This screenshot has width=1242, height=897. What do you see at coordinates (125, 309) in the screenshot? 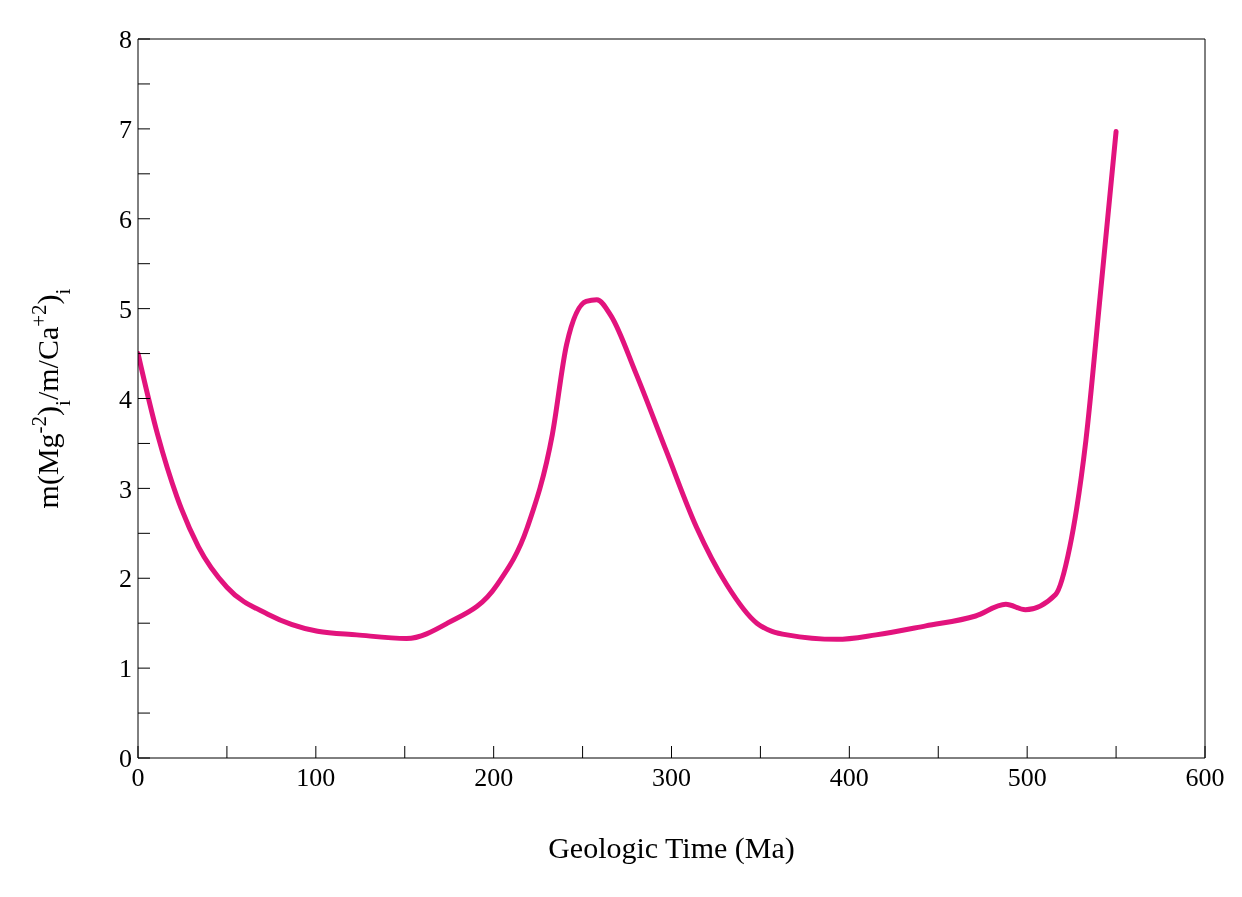
I see `y-tick-label: 5` at bounding box center [125, 309].